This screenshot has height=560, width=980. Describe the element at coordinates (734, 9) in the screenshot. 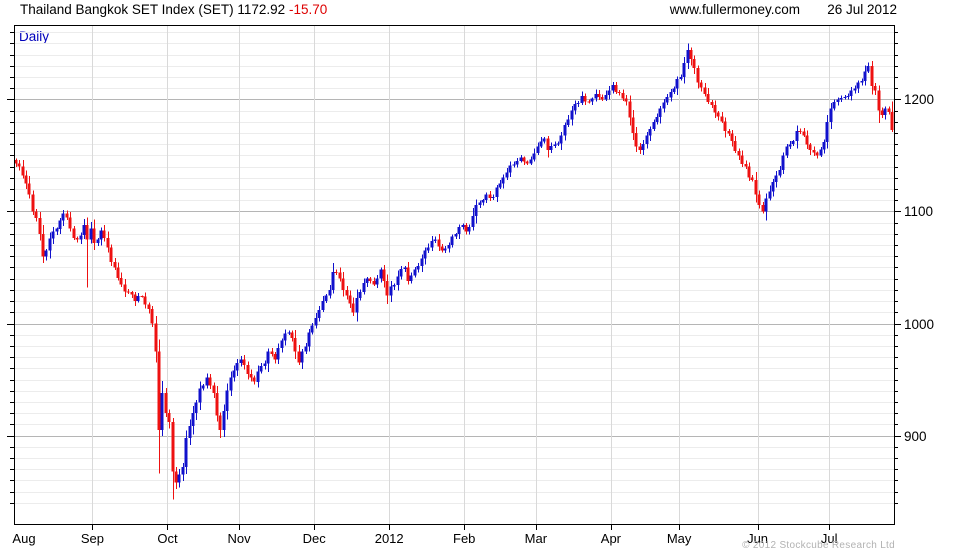

I see `website-label: www.fullermoney.com` at that location.